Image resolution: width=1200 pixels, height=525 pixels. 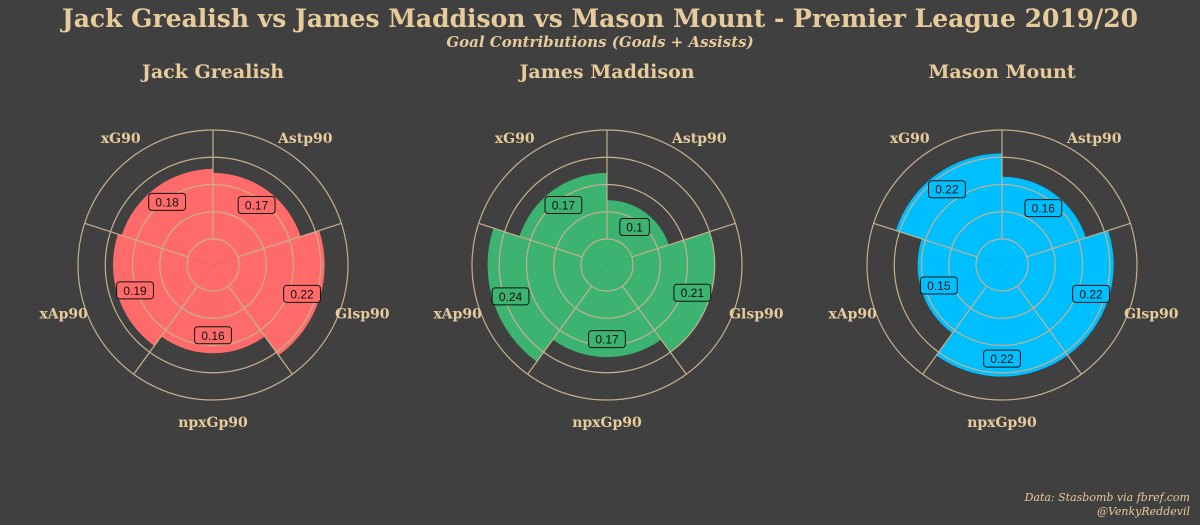 I want to click on value-label: 0.24, so click(x=510, y=296).